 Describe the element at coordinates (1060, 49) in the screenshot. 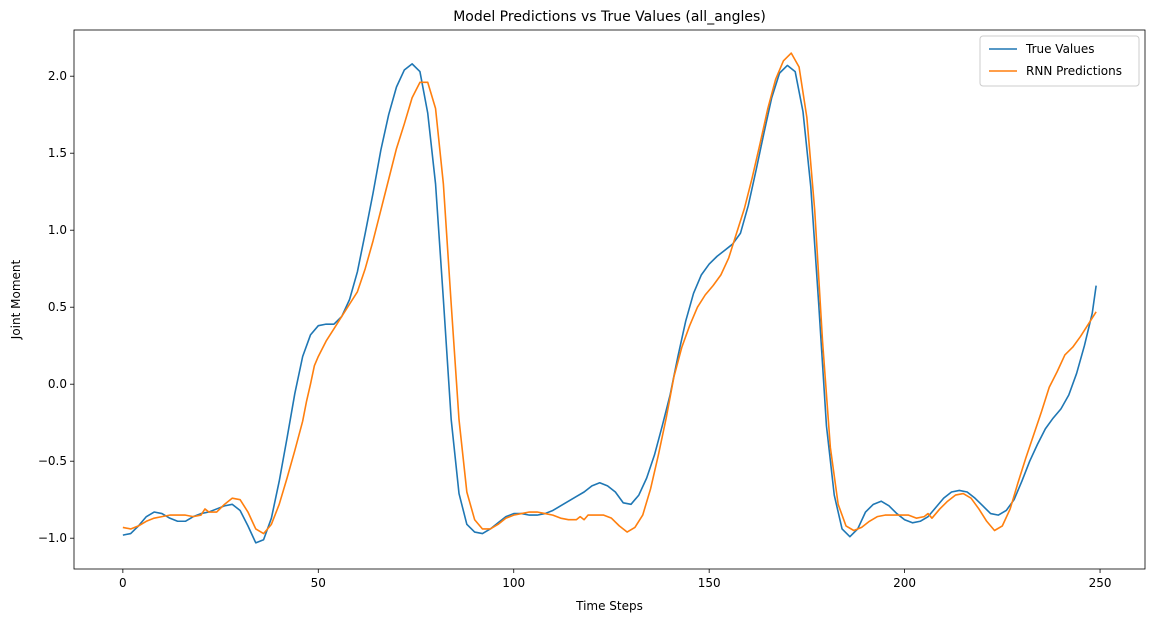

I see `legend-label-true-values: True Values` at that location.